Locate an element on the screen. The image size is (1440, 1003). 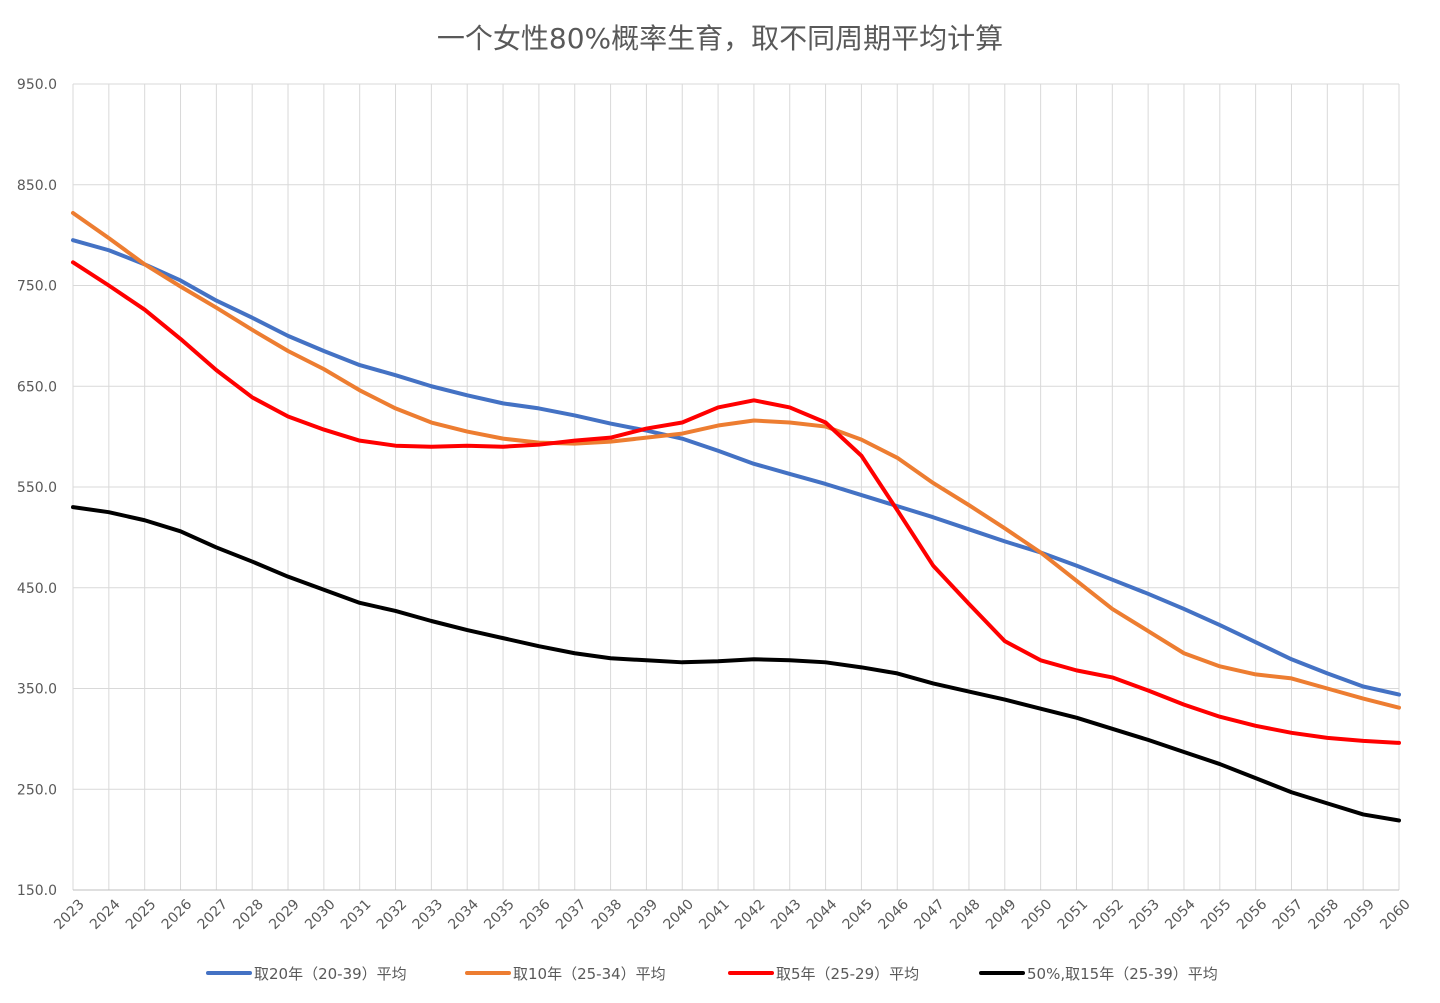
legend-label: 50%,取15年（25-39）平均 is located at coordinates (1122, 974).